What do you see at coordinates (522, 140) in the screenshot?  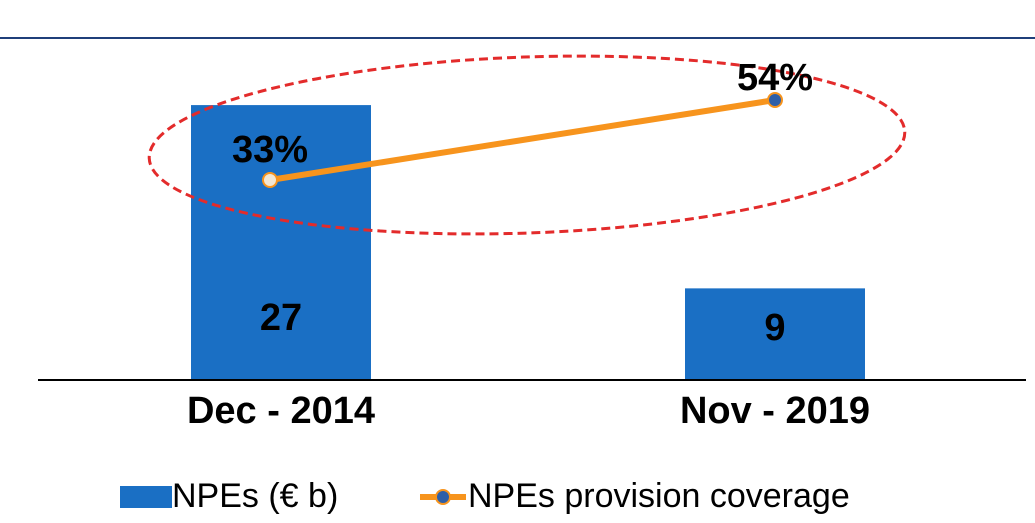 I see `line` at bounding box center [522, 140].